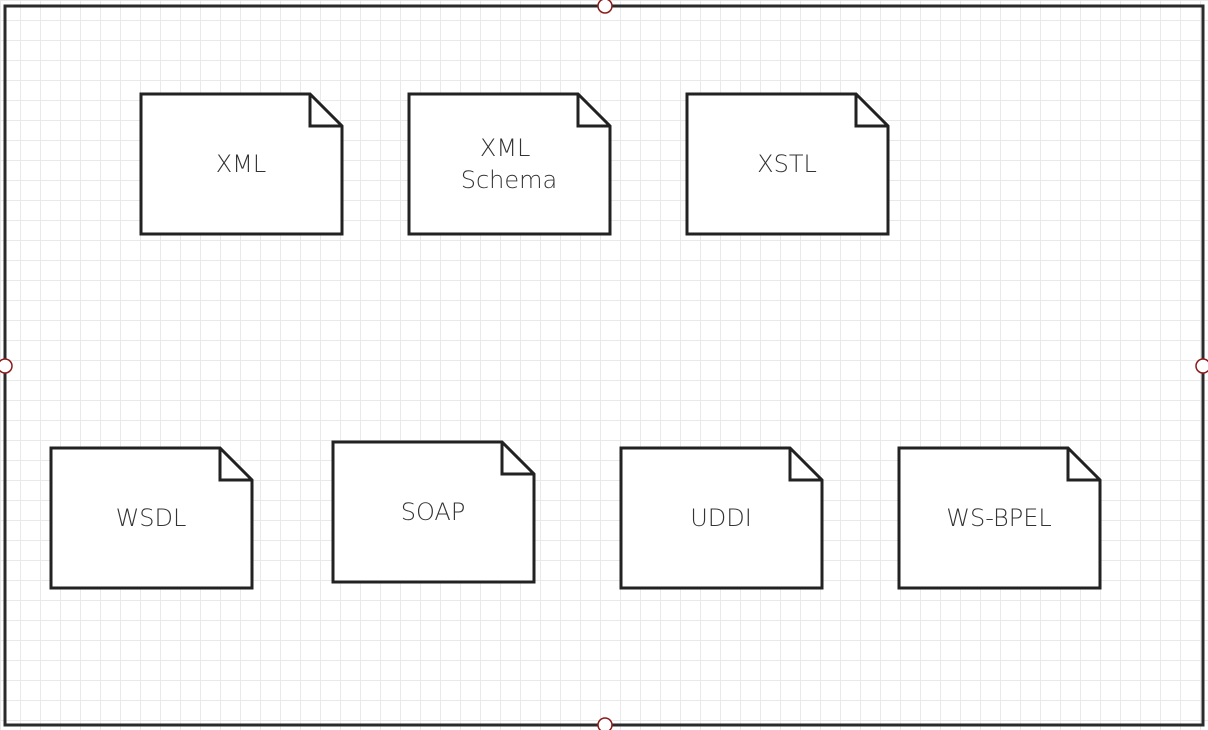 Image resolution: width=1208 pixels, height=730 pixels. I want to click on document-label-ws-bpel: WS-BPEL, so click(999, 518).